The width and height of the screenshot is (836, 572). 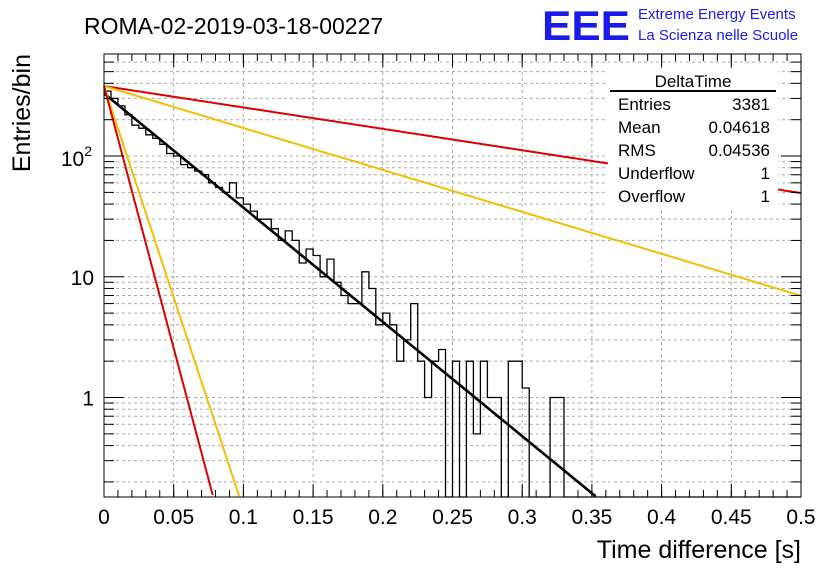 I want to click on y-axis-label: Entries/bin, so click(x=22, y=113).